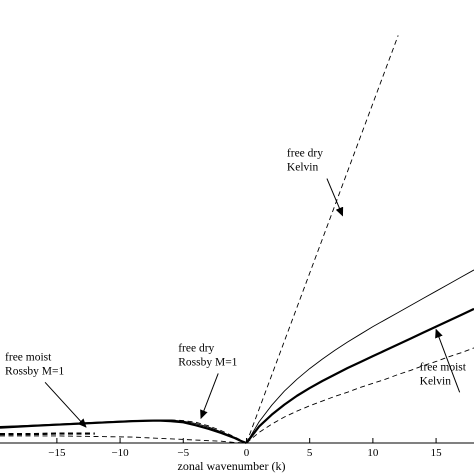  Describe the element at coordinates (57, 453) in the screenshot. I see `x-tick-label: −15` at that location.